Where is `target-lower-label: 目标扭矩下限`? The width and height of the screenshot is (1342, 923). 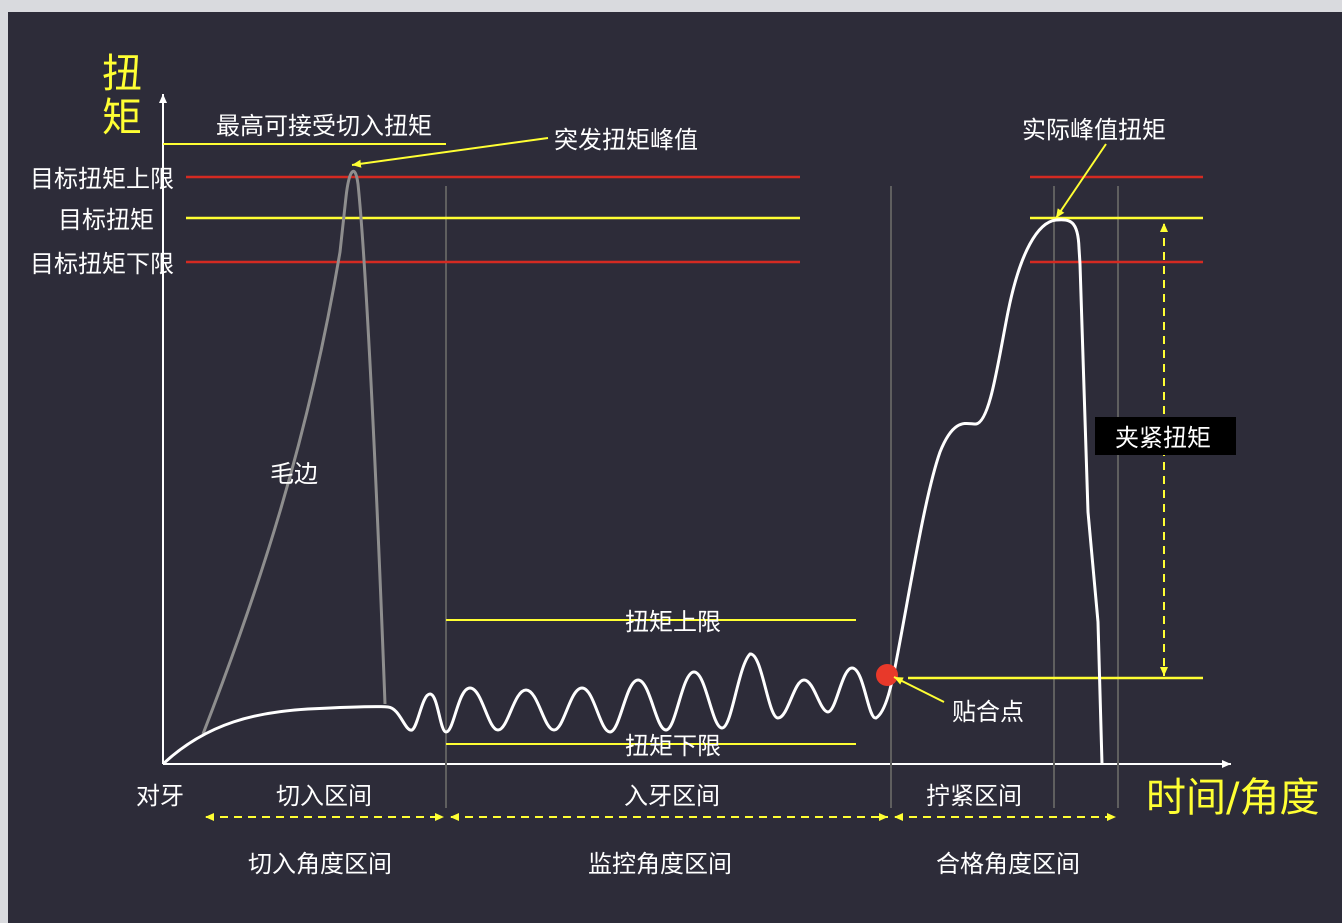
target-lower-label: 目标扭矩下限 is located at coordinates (102, 264).